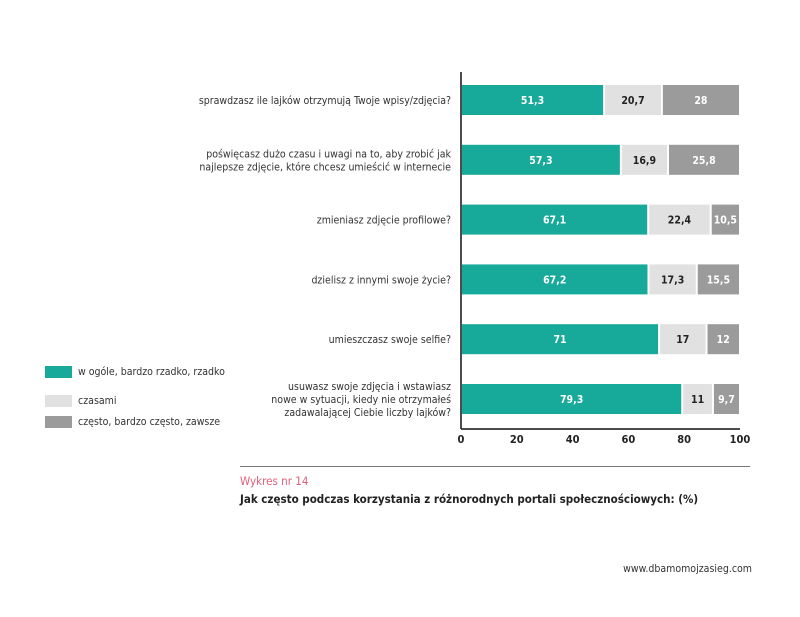 The height and width of the screenshot is (617, 800). What do you see at coordinates (367, 413) in the screenshot?
I see `category-label: zadawalającej Ciebie liczby lajków?` at bounding box center [367, 413].